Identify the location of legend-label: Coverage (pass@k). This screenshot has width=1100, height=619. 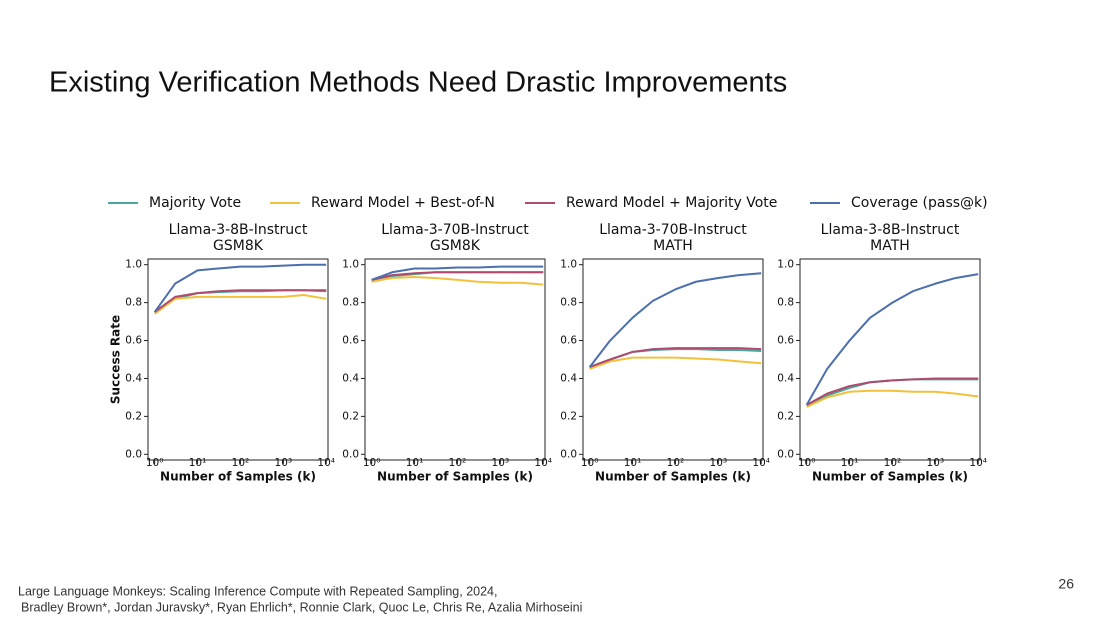
(919, 203).